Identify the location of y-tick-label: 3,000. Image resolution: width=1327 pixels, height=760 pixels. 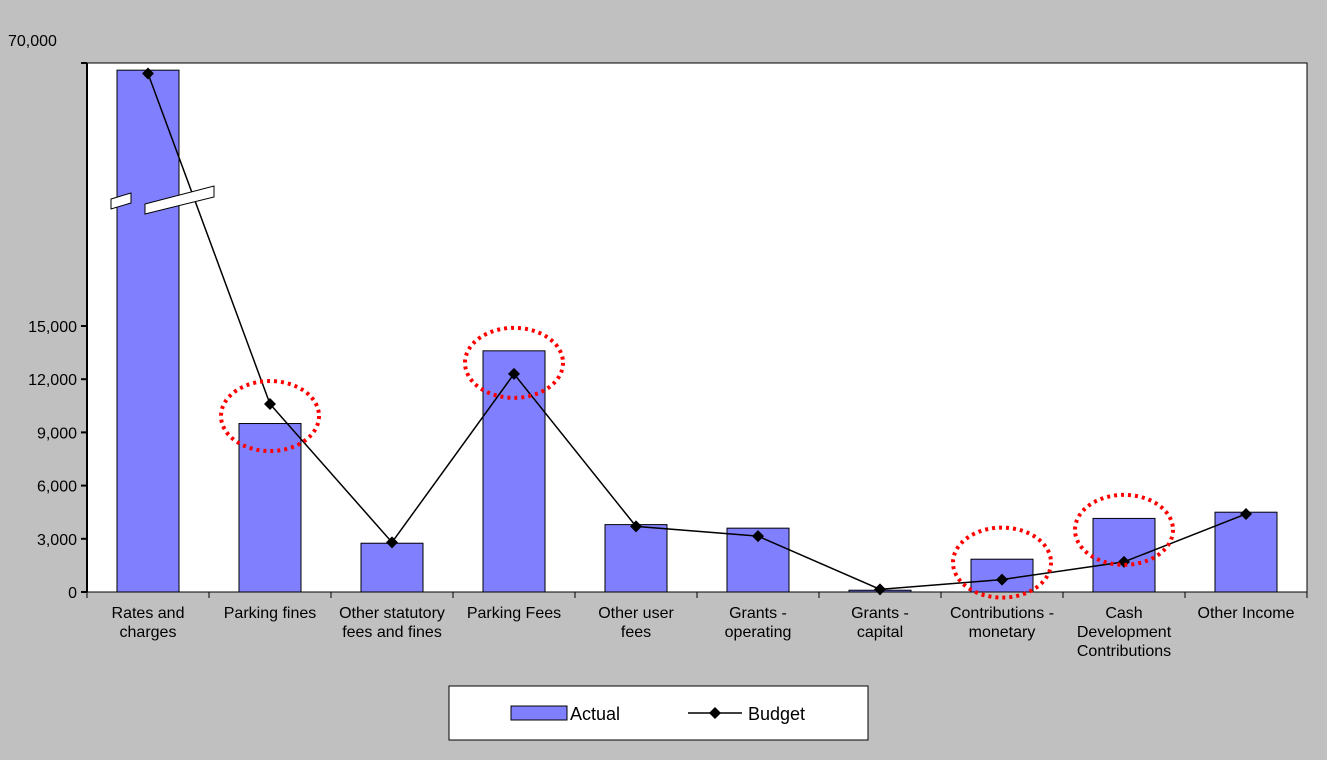
(57, 540).